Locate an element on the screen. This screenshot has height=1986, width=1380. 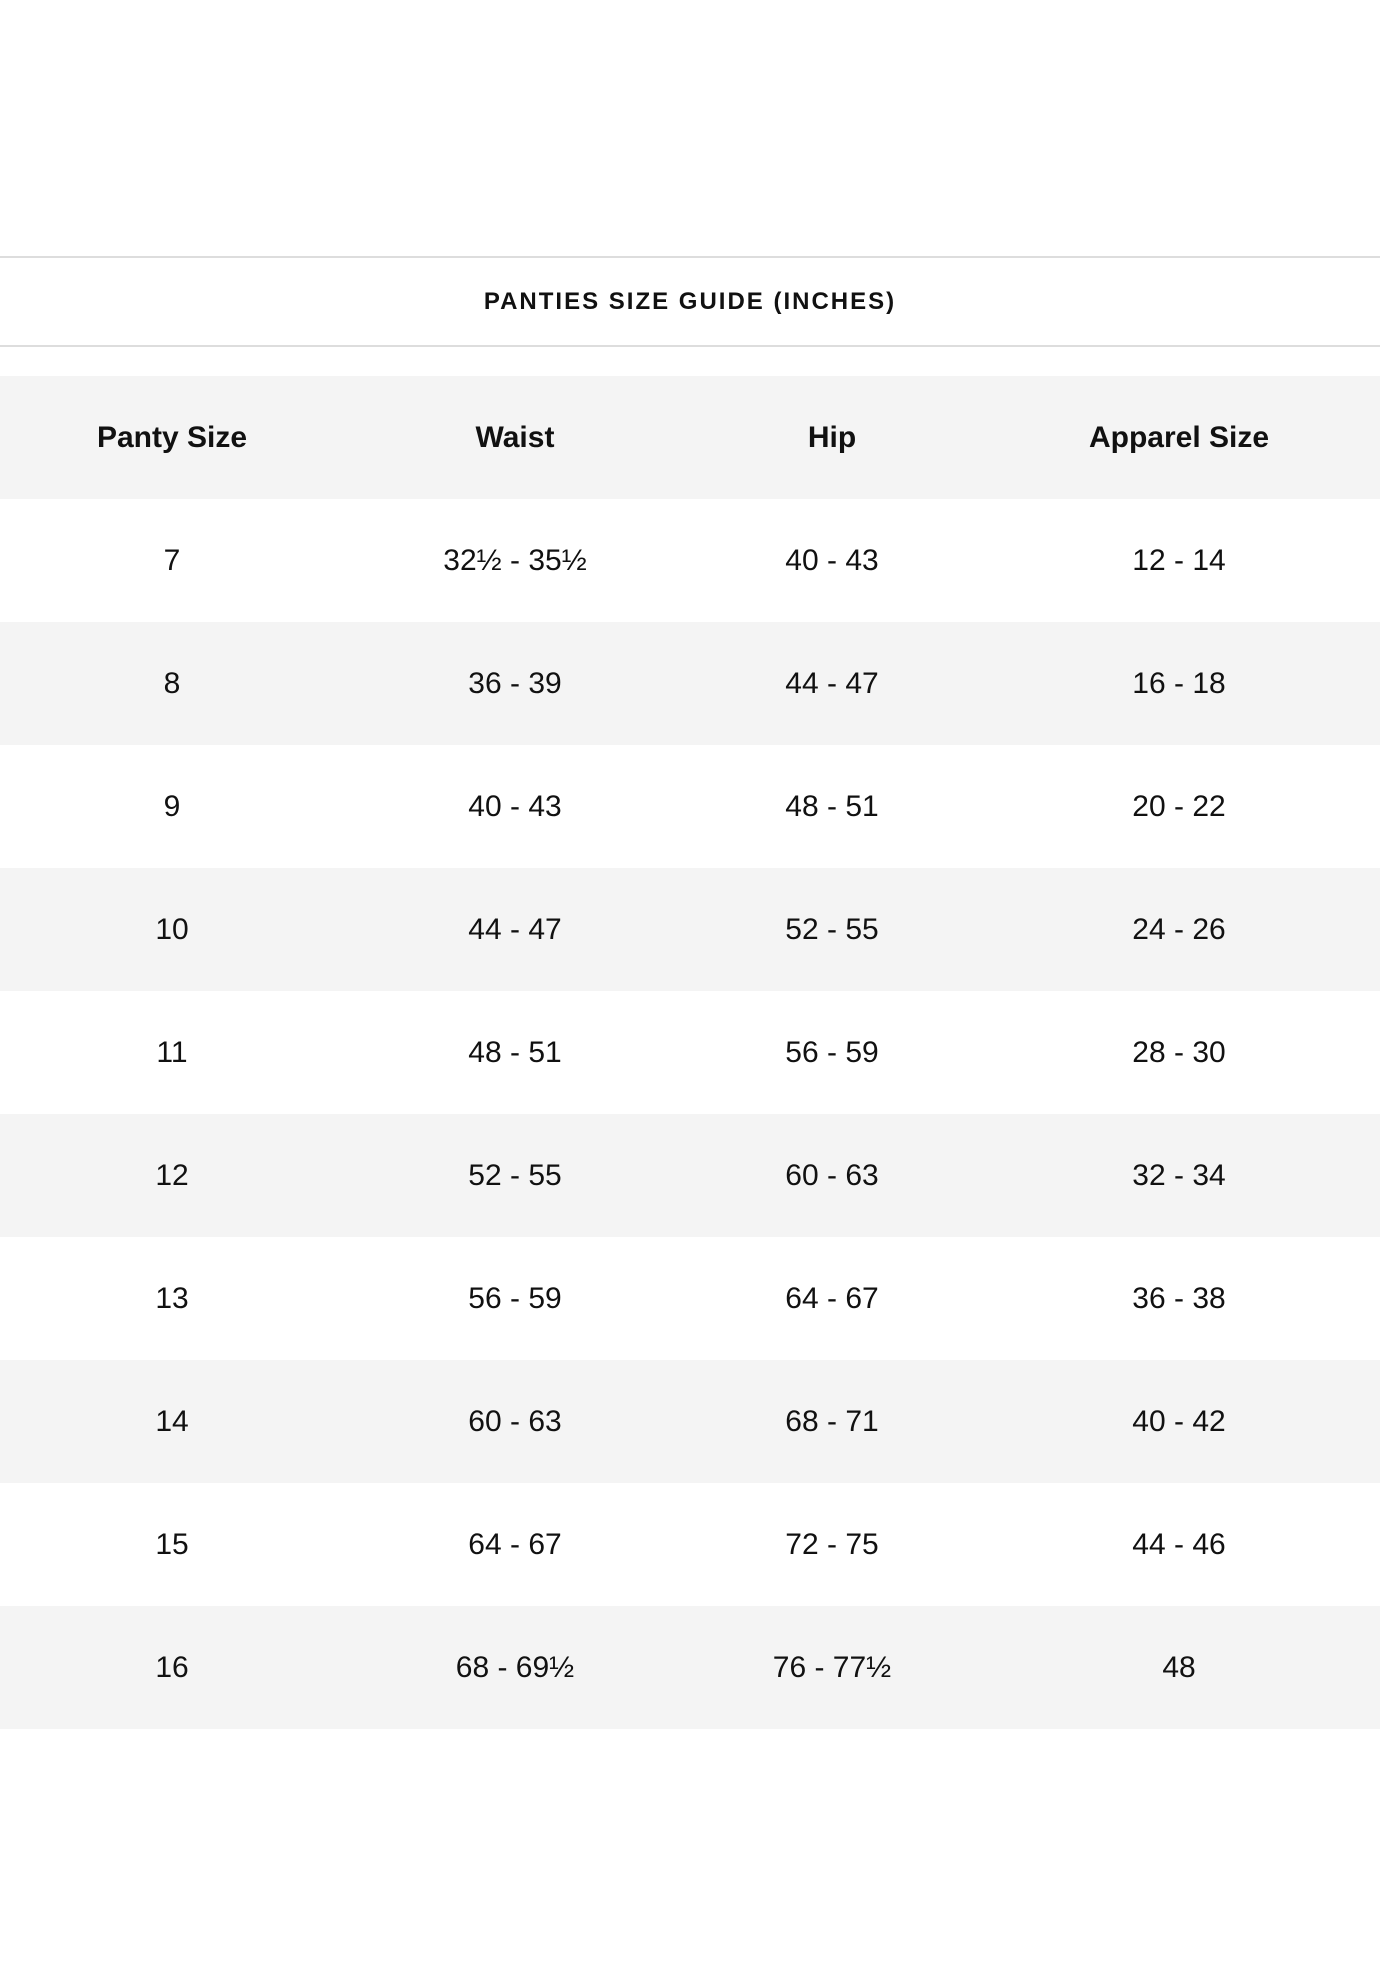
table-cell: 32½ - 35½ is located at coordinates (515, 560).